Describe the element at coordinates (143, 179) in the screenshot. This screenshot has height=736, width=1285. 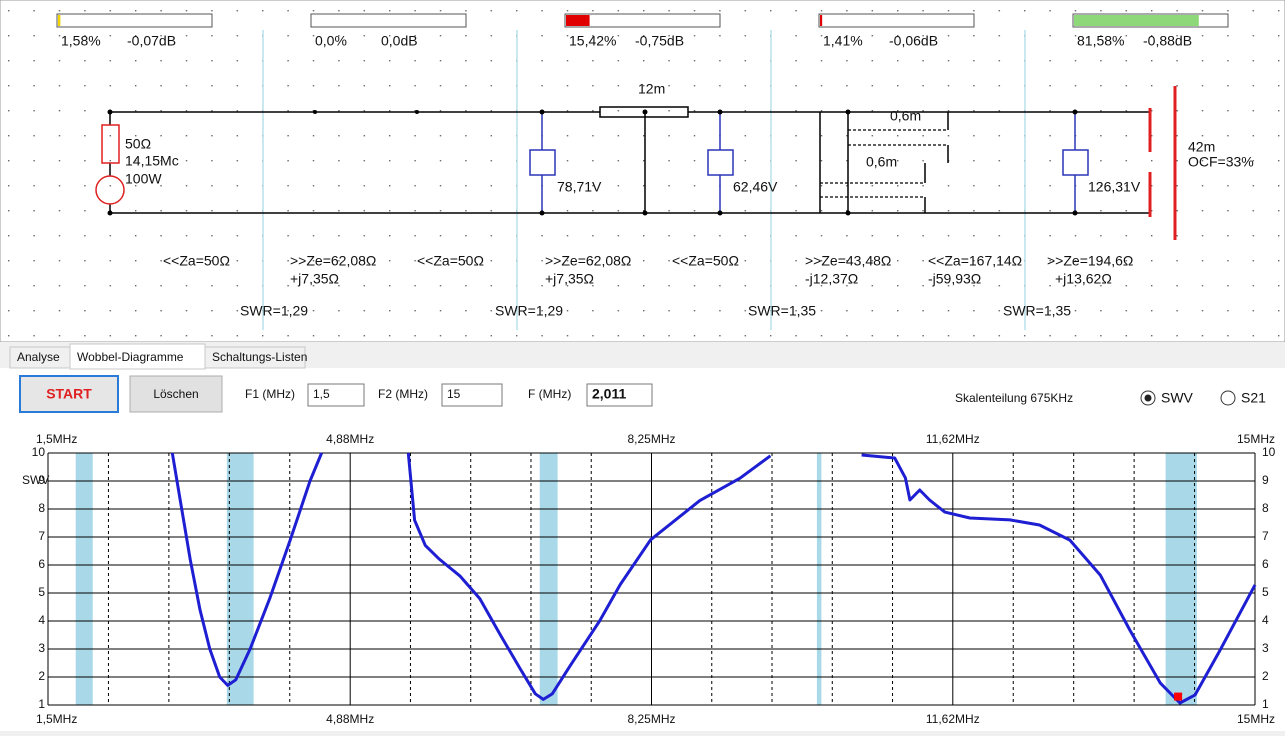
I see `schematic-label: 100W` at that location.